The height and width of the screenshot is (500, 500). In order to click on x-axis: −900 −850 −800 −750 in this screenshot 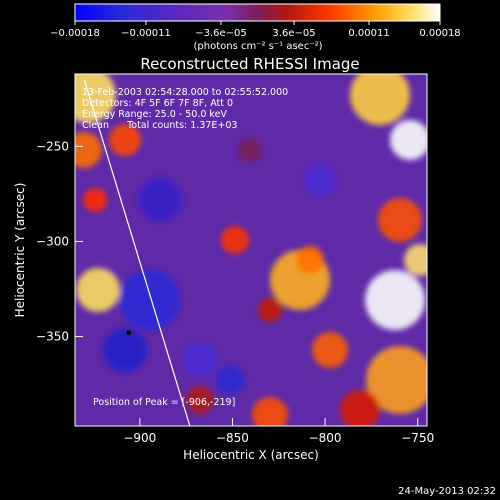, I will do `click(278, 431)`.